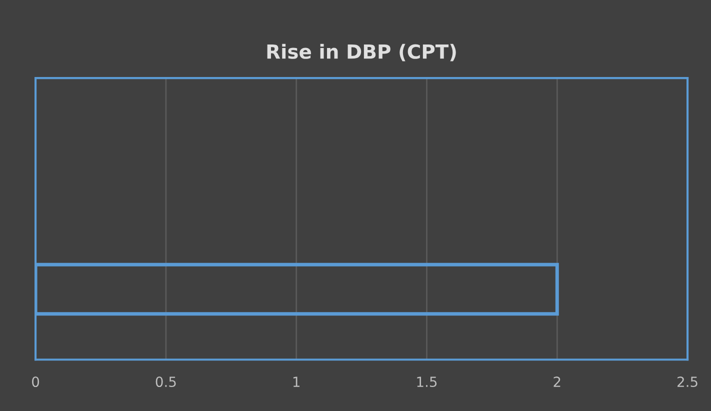  I want to click on x-tick-label: 0.5, so click(166, 382).